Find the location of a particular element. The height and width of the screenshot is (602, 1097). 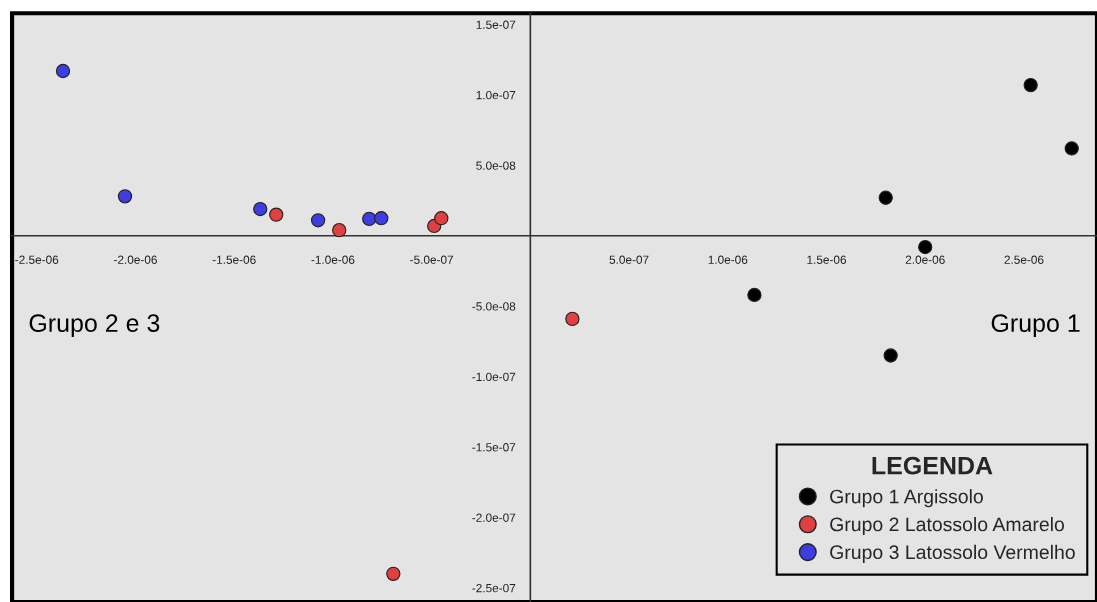

annotation: Grupo 2 e 3 is located at coordinates (94, 325).